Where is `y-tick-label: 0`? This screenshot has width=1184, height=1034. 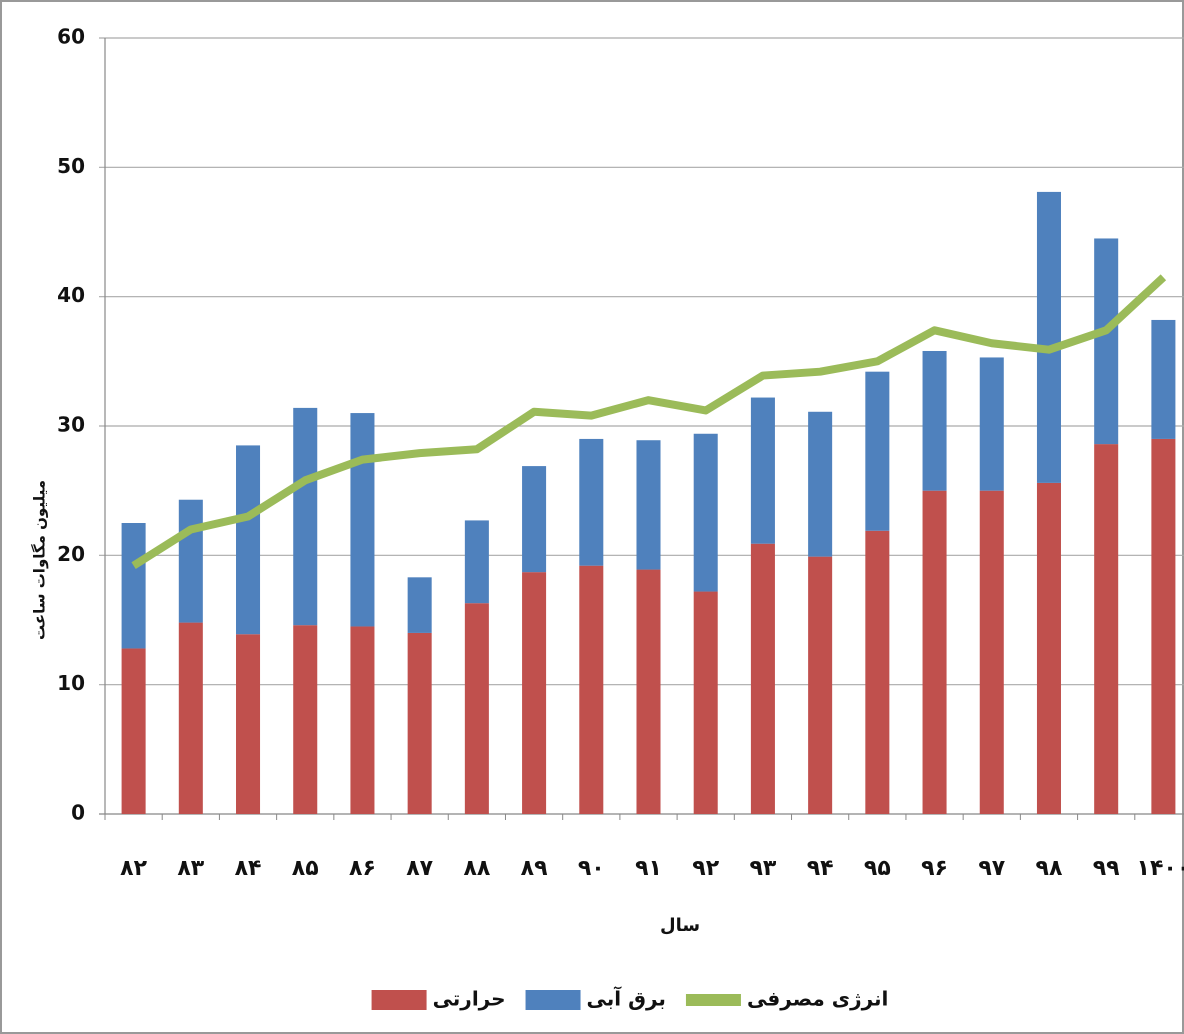 y-tick-label: 0 is located at coordinates (78, 813).